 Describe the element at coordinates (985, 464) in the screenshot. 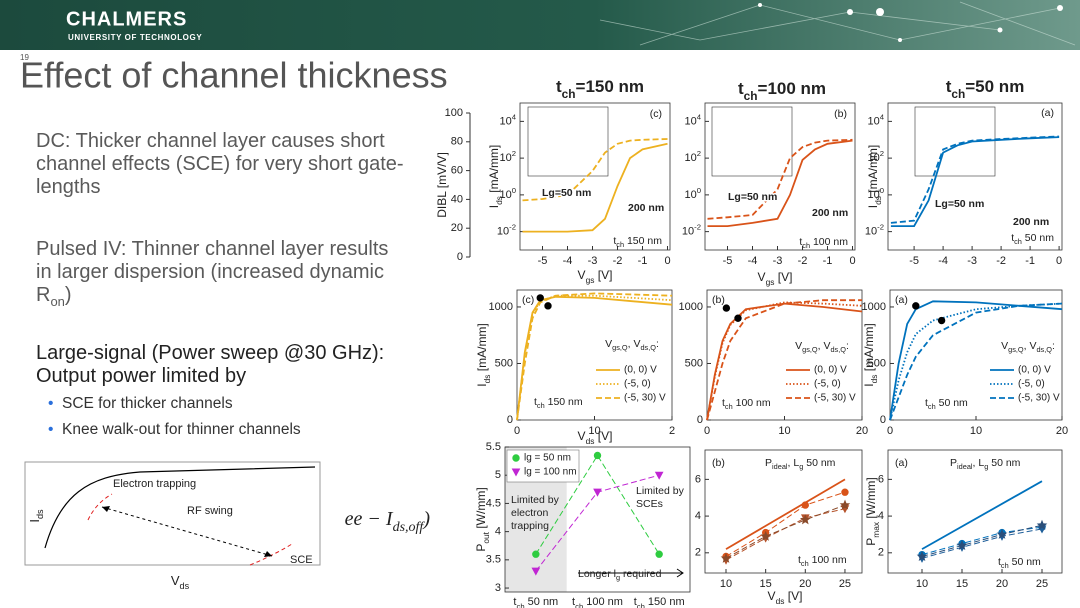

I see `annotation: Pideal, Lg 50 nm` at that location.